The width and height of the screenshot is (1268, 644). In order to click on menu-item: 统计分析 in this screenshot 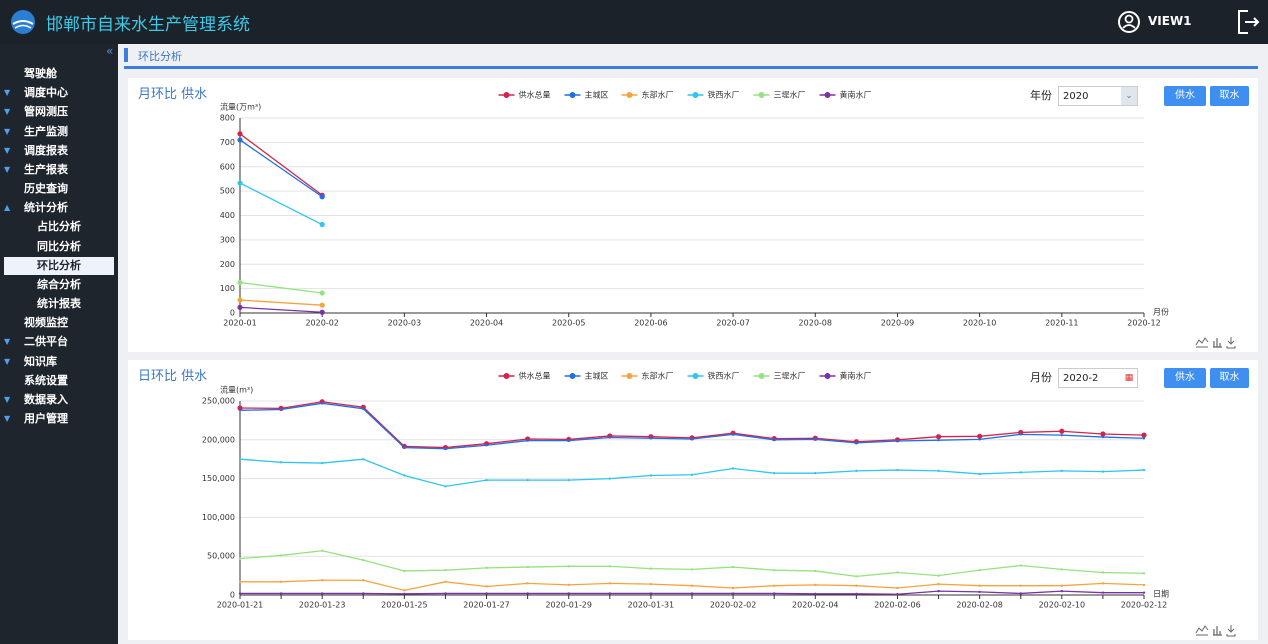, I will do `click(46, 208)`.